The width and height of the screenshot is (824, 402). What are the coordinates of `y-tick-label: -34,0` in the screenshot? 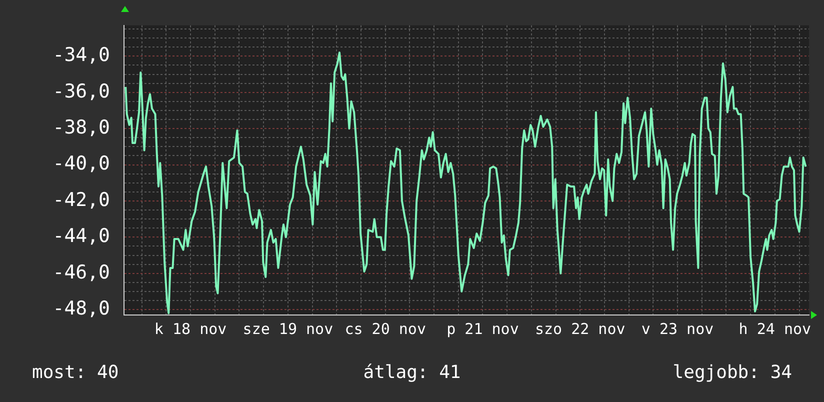 It's located at (81, 55).